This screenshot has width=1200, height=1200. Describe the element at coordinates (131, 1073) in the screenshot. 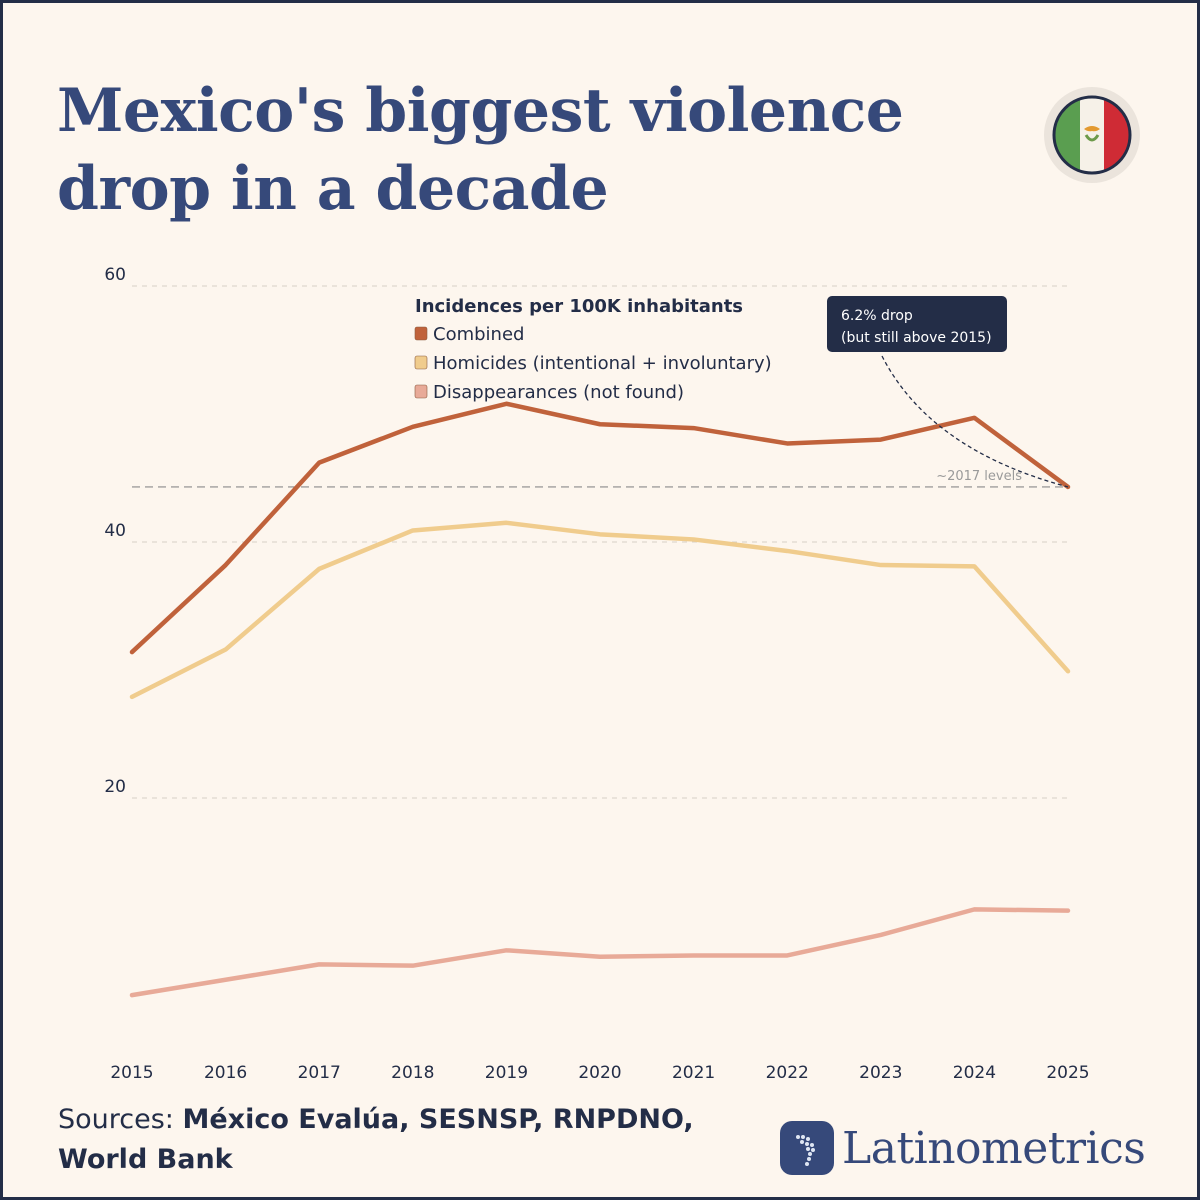

I see `x-tick-label: 2015` at that location.